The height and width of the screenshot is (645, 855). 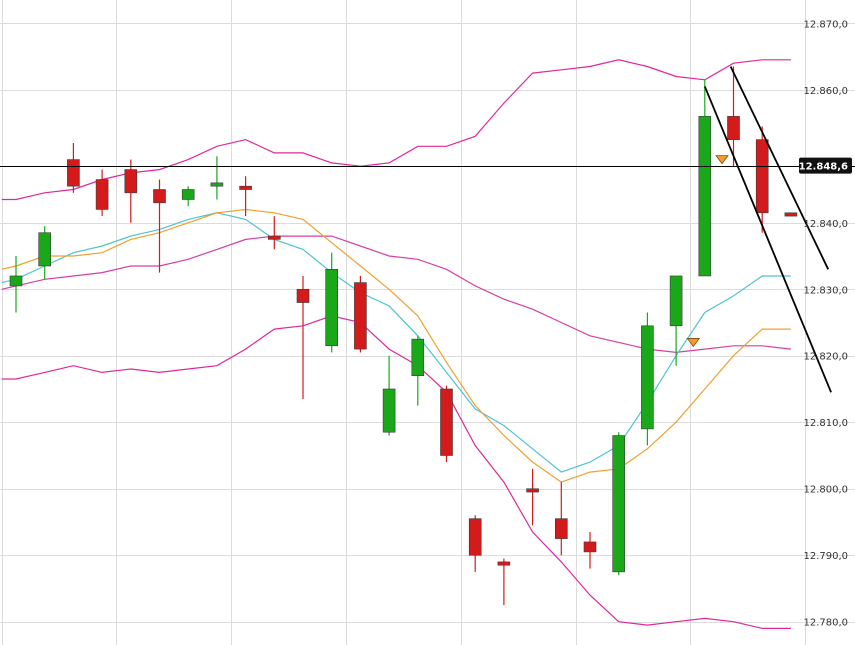 I want to click on y-tick-label: 12.790,0, so click(x=825, y=556).